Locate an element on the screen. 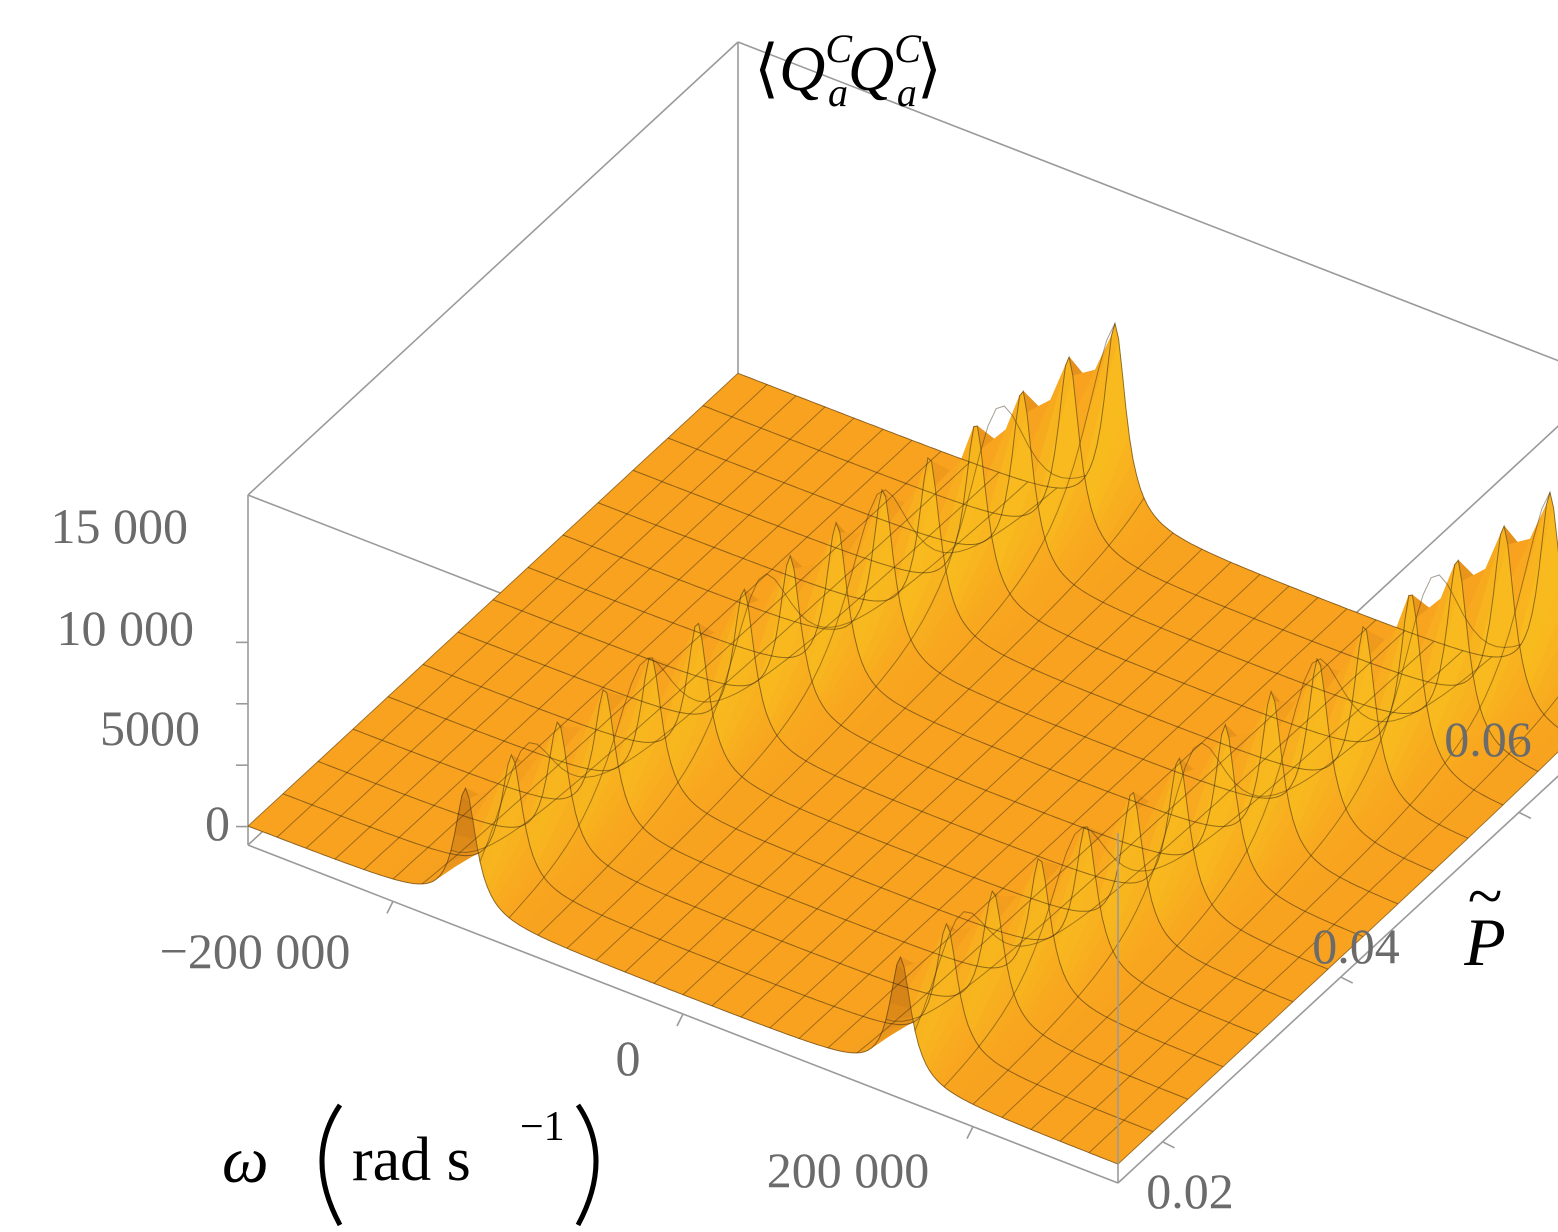  title-q2-sup: C is located at coordinates (908, 48).